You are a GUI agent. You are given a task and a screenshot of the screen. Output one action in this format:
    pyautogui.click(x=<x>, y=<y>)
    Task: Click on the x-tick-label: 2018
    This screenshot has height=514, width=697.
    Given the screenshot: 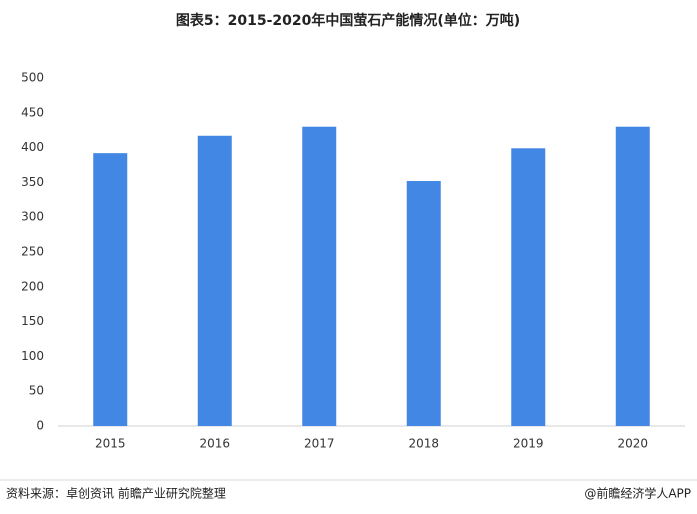 What is the action you would take?
    pyautogui.click(x=423, y=444)
    